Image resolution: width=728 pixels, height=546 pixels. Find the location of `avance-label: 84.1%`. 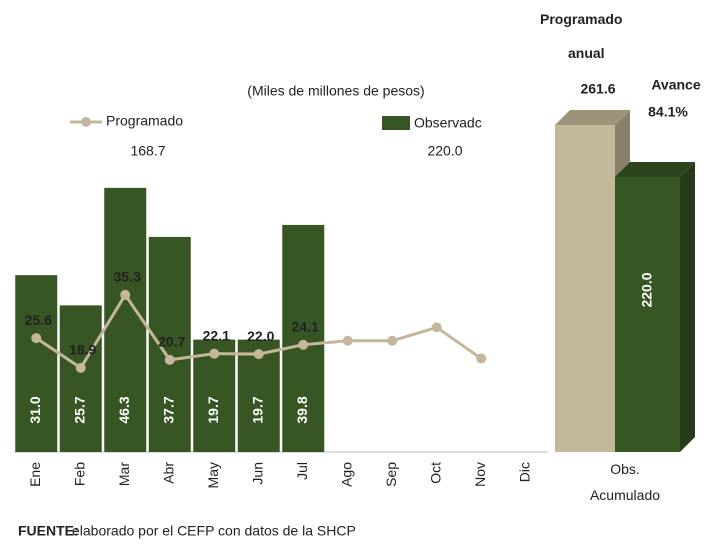

avance-label: 84.1% is located at coordinates (668, 112).